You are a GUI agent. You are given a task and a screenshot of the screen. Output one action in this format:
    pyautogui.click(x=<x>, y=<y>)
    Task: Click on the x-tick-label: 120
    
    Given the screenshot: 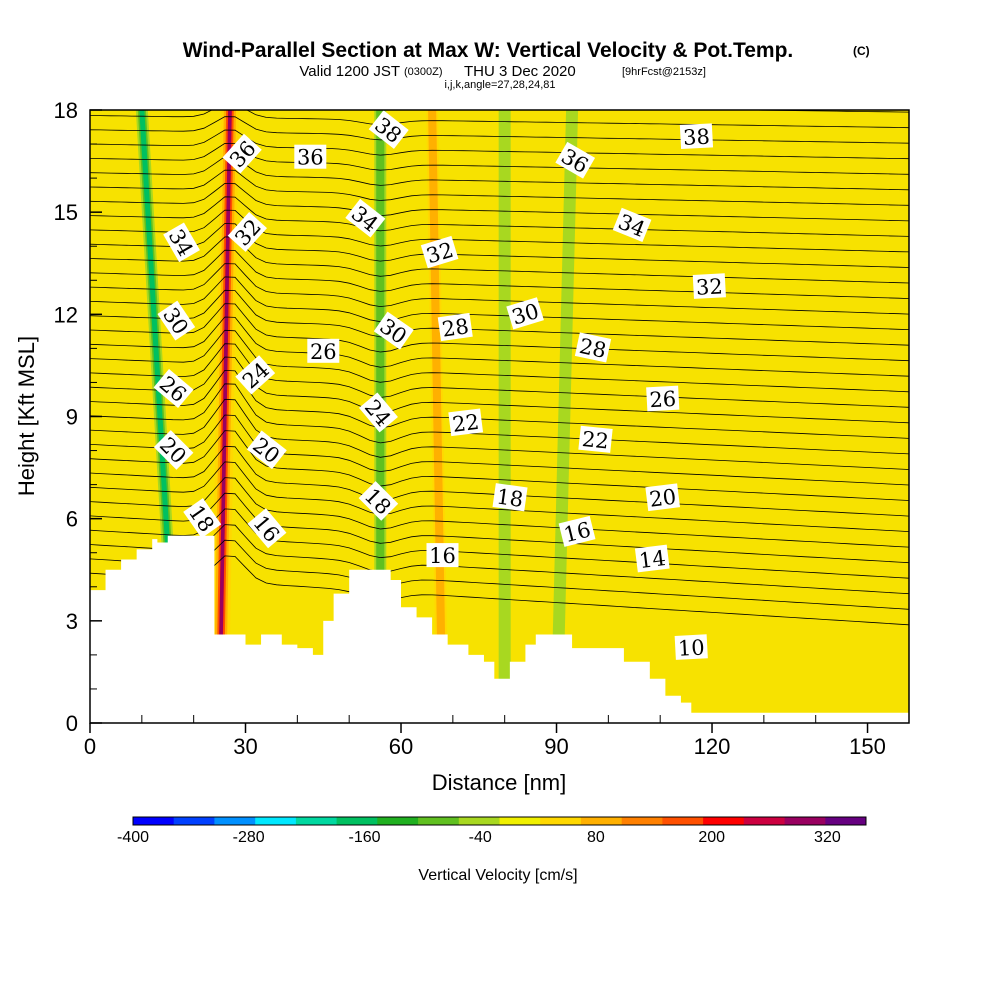 What is the action you would take?
    pyautogui.click(x=712, y=746)
    